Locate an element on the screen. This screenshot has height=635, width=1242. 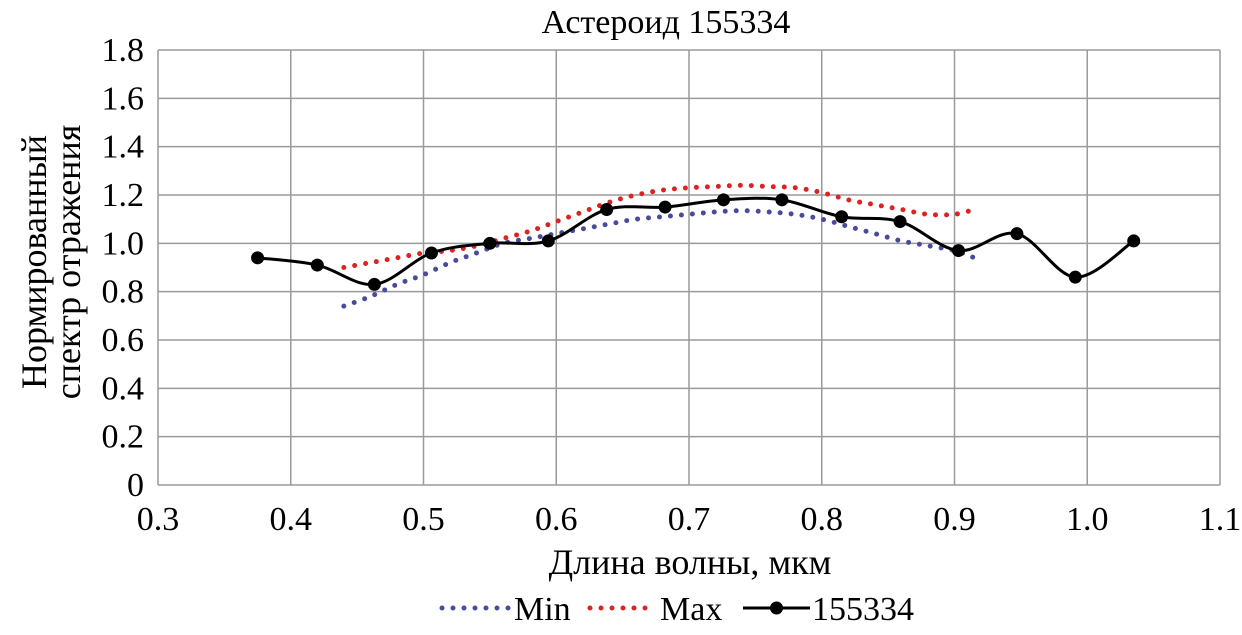
legend-marker is located at coordinates (776, 608).